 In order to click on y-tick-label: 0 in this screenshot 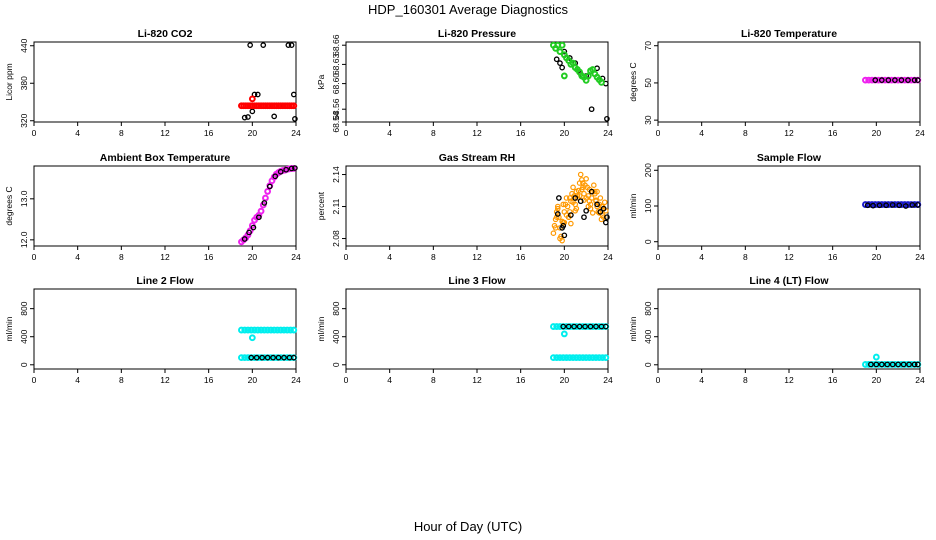, I will do `click(648, 364)`.